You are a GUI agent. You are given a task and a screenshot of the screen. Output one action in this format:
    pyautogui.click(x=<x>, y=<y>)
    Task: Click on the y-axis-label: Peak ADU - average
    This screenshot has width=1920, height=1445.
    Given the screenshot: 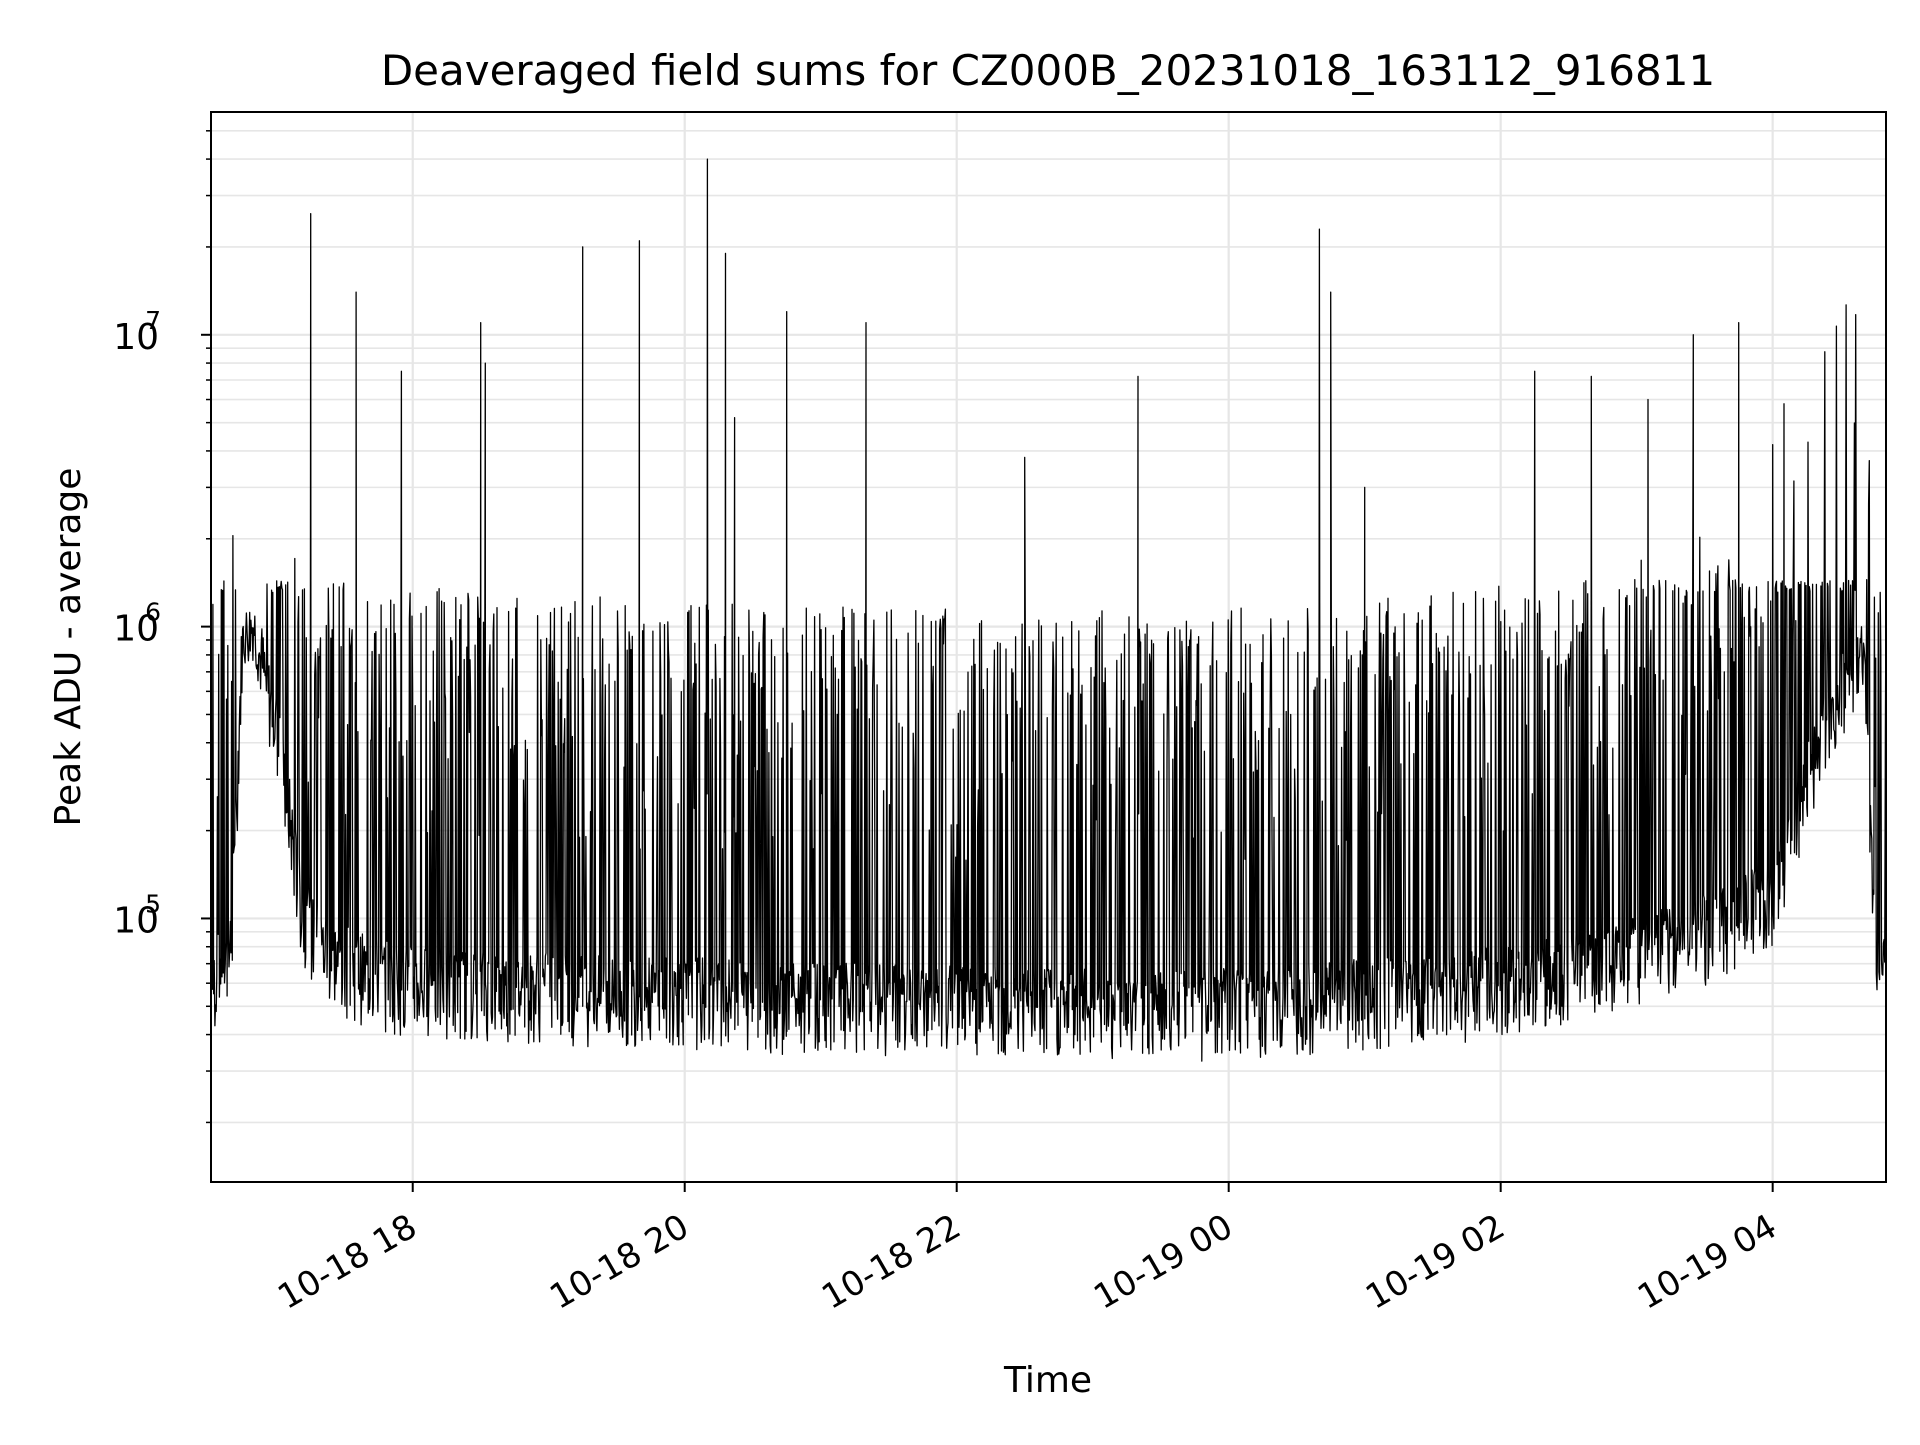 What is the action you would take?
    pyautogui.click(x=68, y=647)
    